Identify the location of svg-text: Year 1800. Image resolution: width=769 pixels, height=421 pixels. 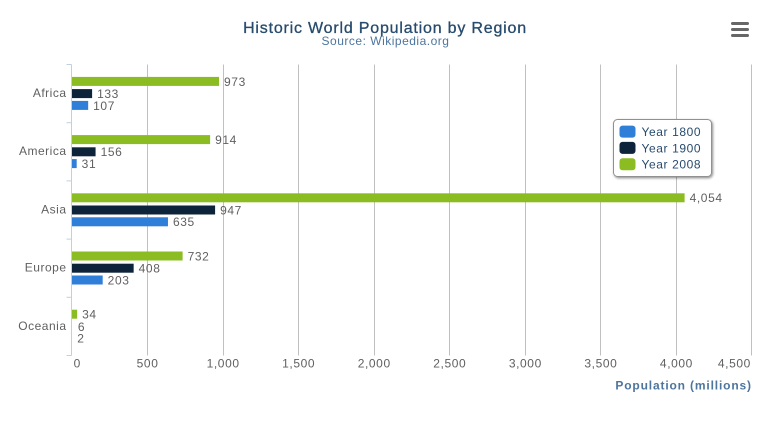
(672, 132).